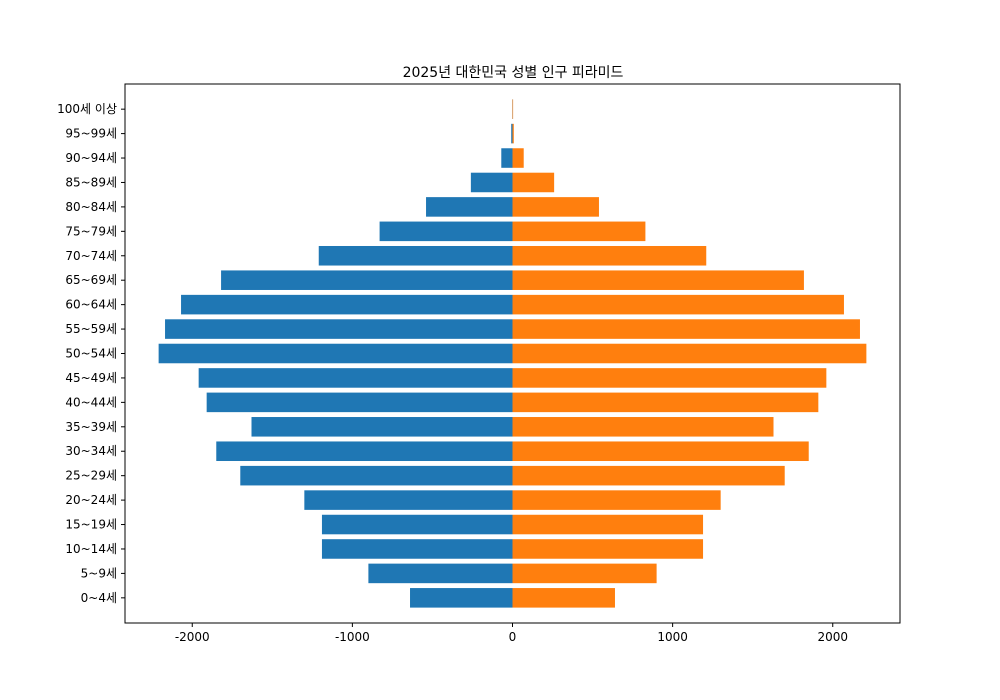 This screenshot has width=1000, height=700. What do you see at coordinates (91, 525) in the screenshot?
I see `y-tick-label: 15~19세` at bounding box center [91, 525].